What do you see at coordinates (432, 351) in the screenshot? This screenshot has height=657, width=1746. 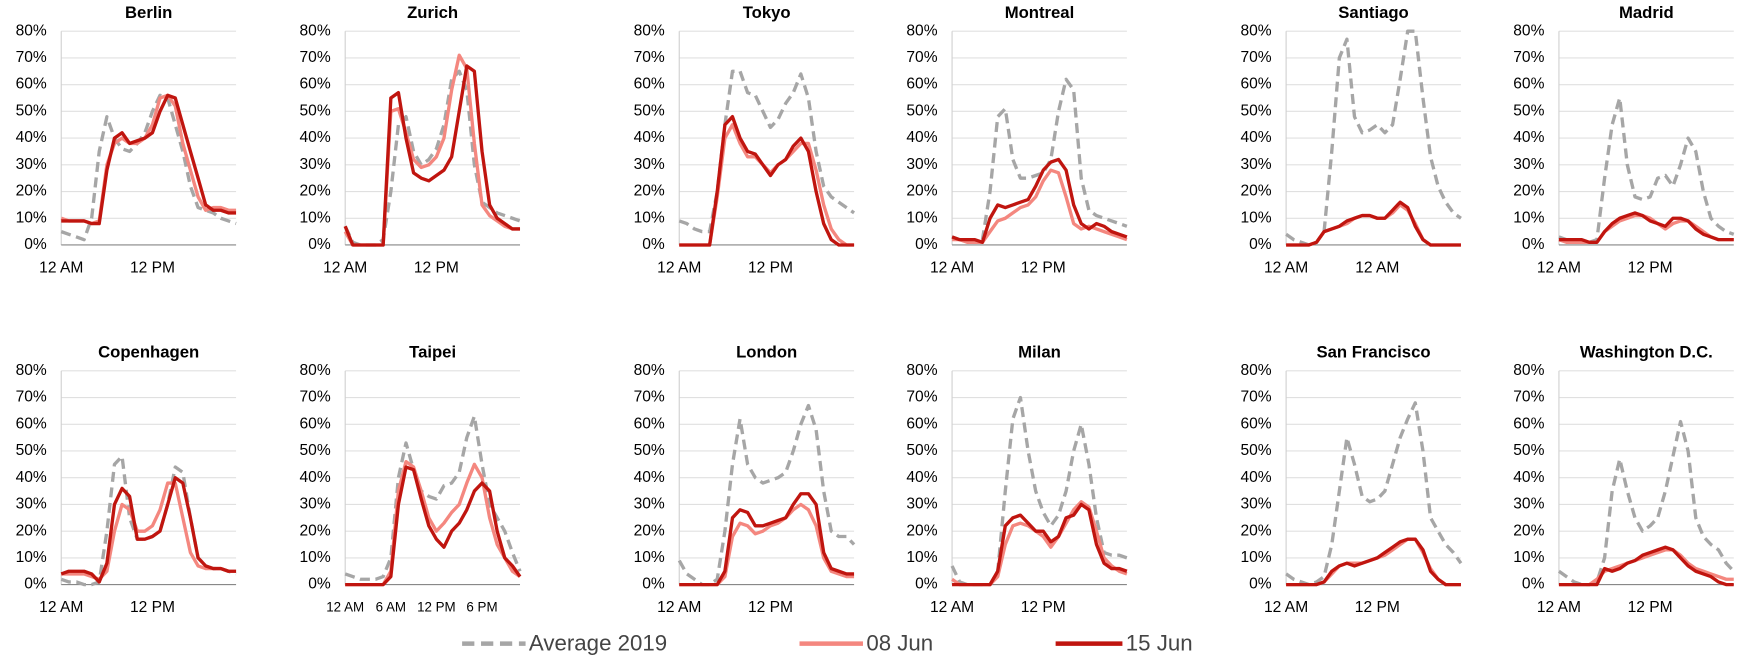 I see `chart-title: Taipei` at bounding box center [432, 351].